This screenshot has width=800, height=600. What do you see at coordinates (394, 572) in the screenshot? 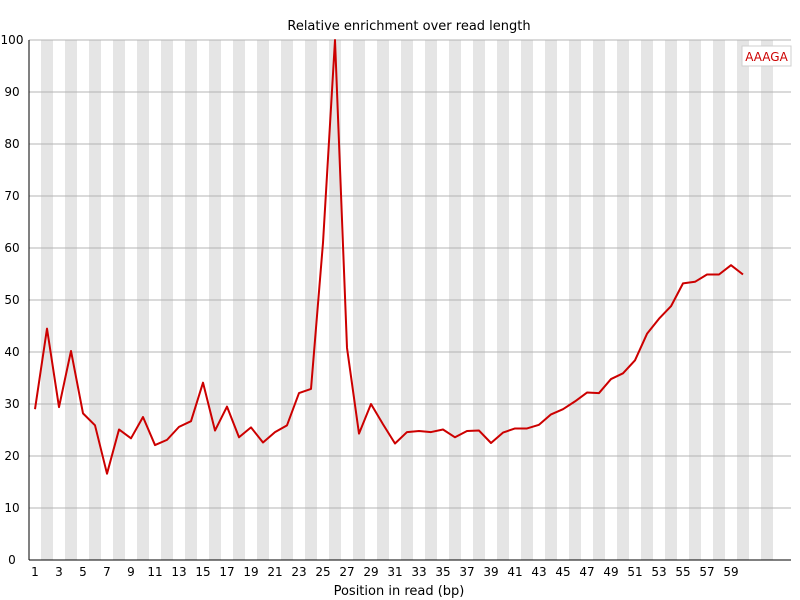
I see `x-tick-label: 31` at bounding box center [394, 572].